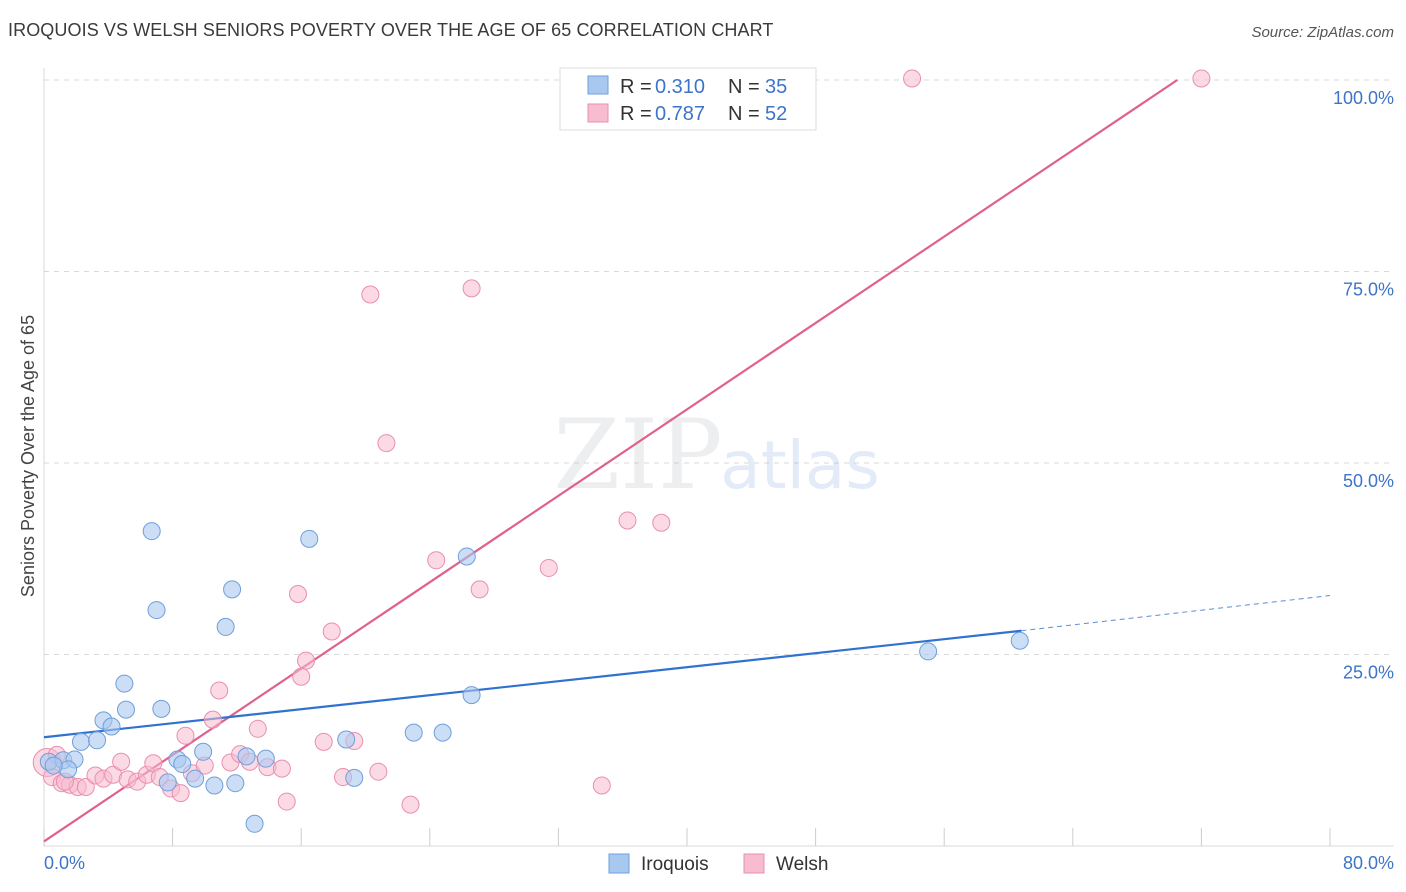 This screenshot has width=1406, height=892. Describe the element at coordinates (619, 863) in the screenshot. I see `bottom-legend-swatch-iroquois` at that location.